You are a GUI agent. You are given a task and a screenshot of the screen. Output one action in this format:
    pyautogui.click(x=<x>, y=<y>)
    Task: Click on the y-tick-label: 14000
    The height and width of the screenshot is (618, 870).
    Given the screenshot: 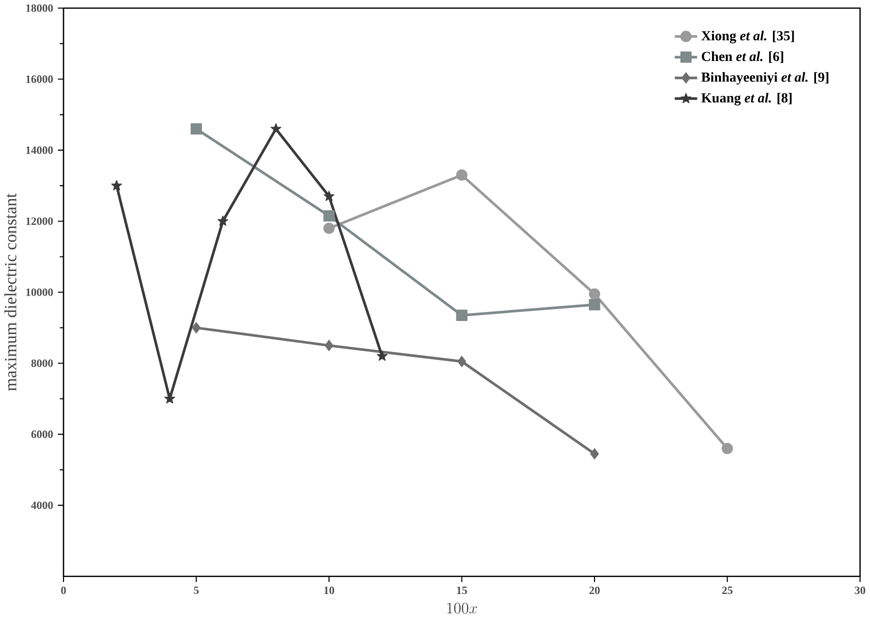 What is the action you would take?
    pyautogui.click(x=39, y=150)
    